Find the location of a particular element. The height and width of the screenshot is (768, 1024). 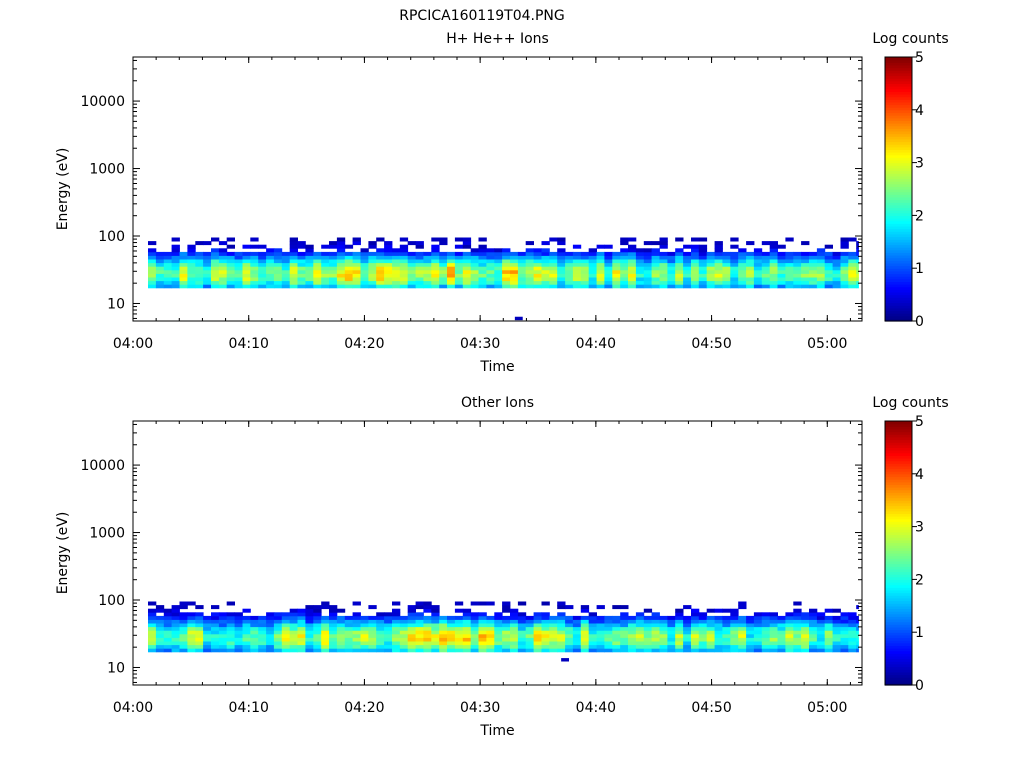

colorbar-frame is located at coordinates (898, 553).